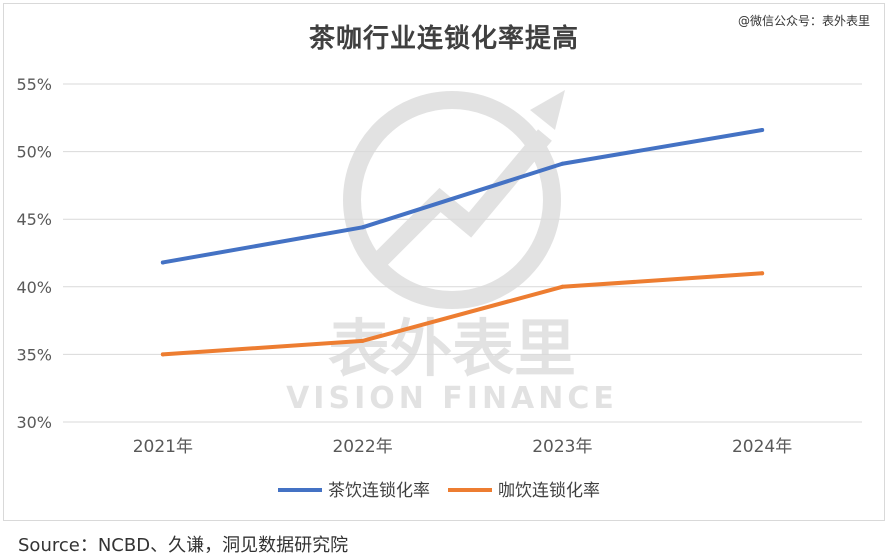 The width and height of the screenshot is (888, 557). What do you see at coordinates (452, 200) in the screenshot?
I see `watermark-ring` at bounding box center [452, 200].